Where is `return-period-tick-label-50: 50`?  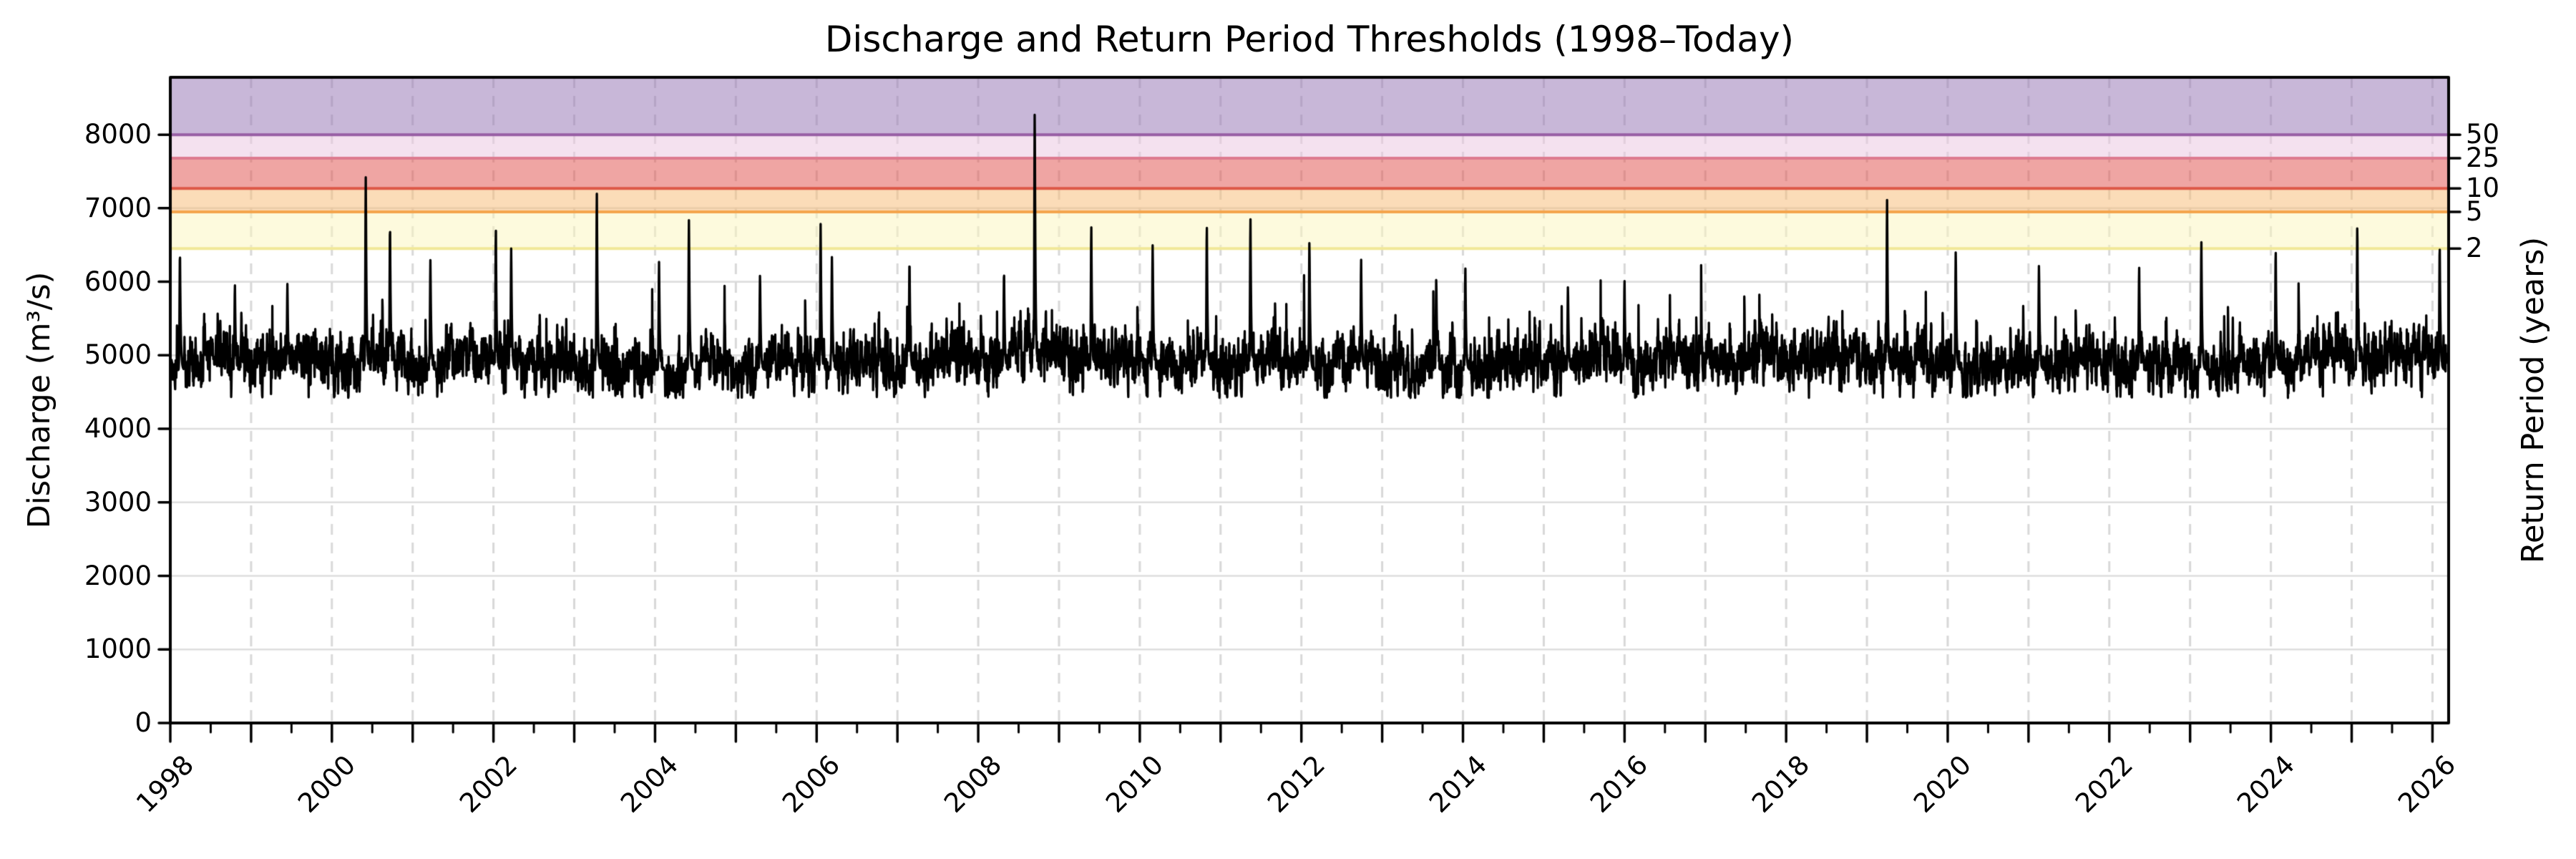 return-period-tick-label-50: 50 is located at coordinates (2483, 134).